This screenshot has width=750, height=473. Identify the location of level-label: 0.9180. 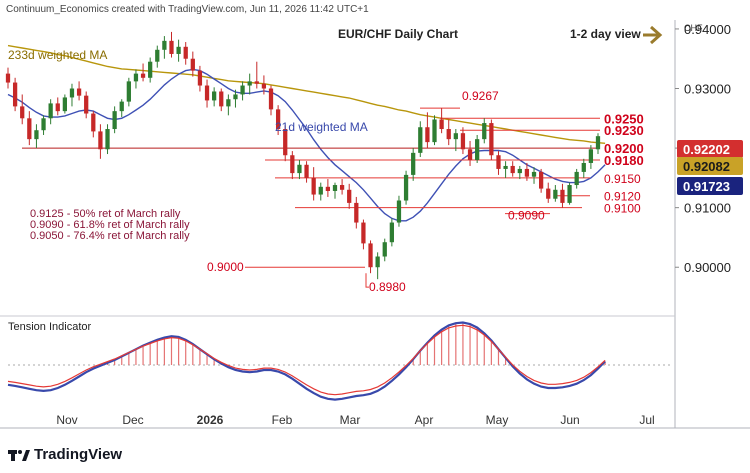
(624, 160).